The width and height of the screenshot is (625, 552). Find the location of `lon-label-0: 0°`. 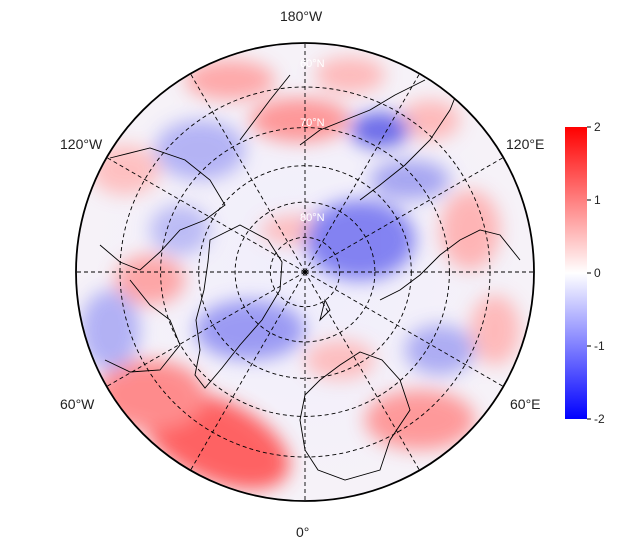

lon-label-0: 0° is located at coordinates (303, 532).